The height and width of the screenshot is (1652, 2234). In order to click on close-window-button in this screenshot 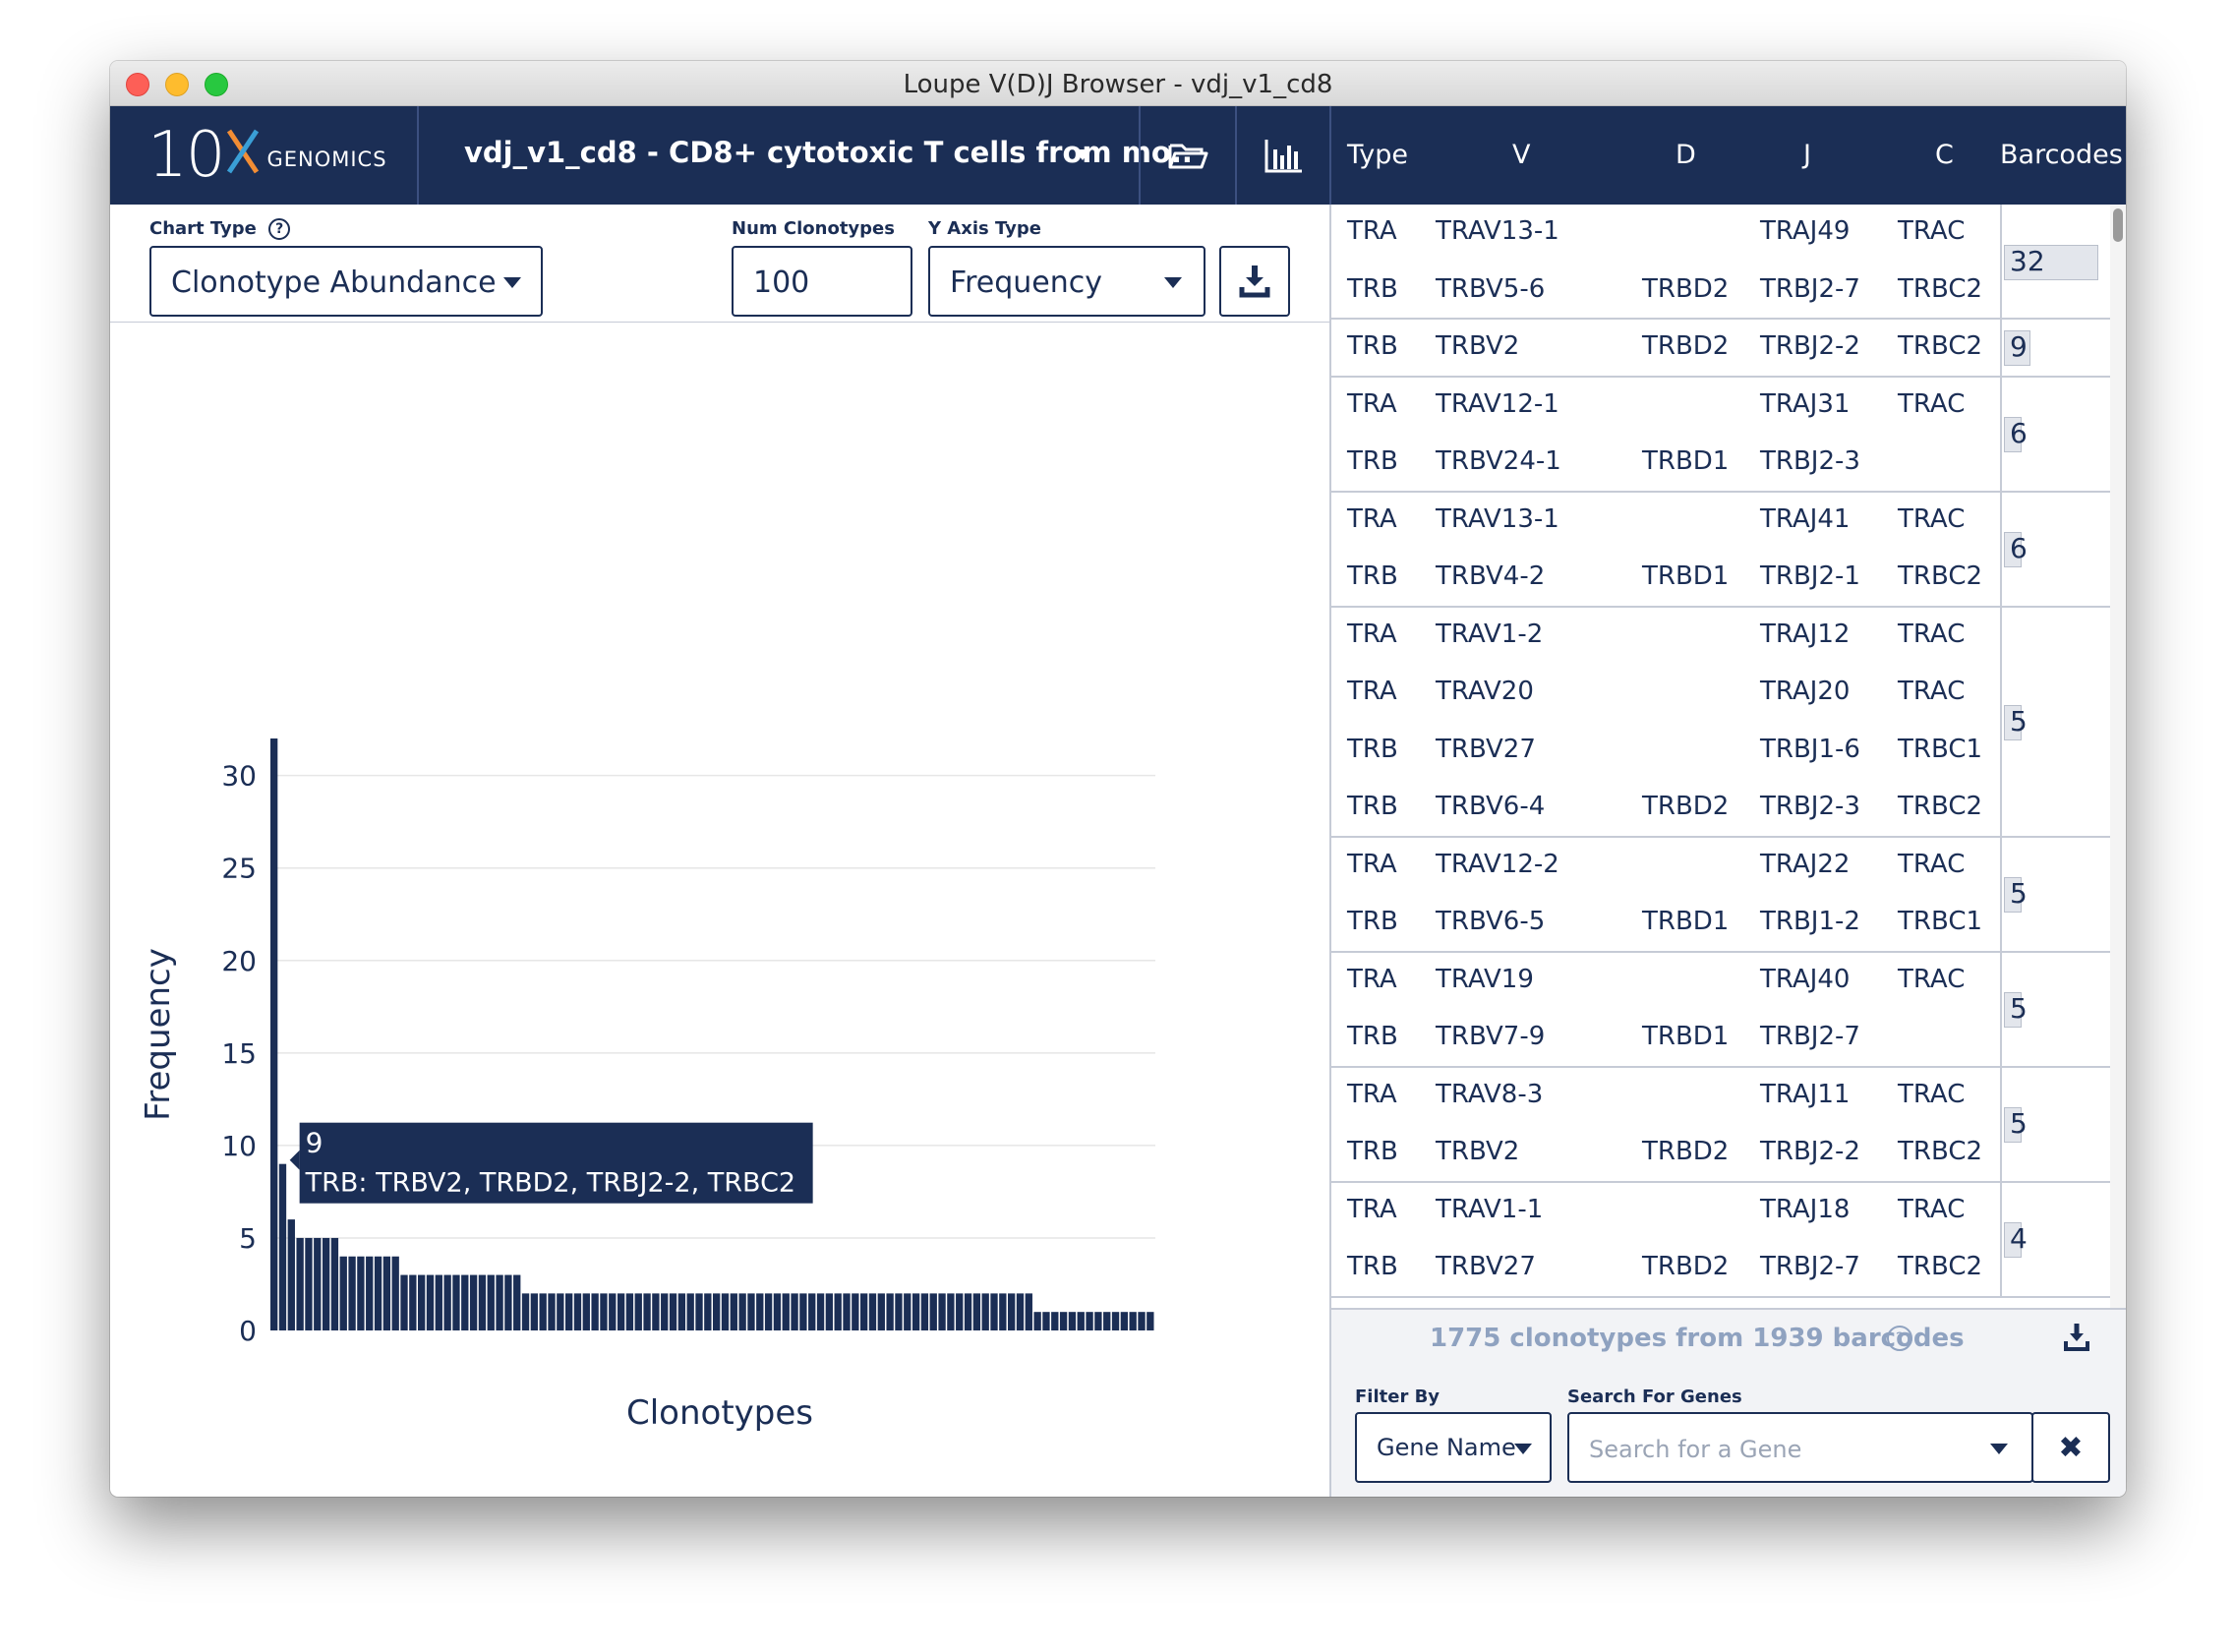, I will do `click(138, 84)`.